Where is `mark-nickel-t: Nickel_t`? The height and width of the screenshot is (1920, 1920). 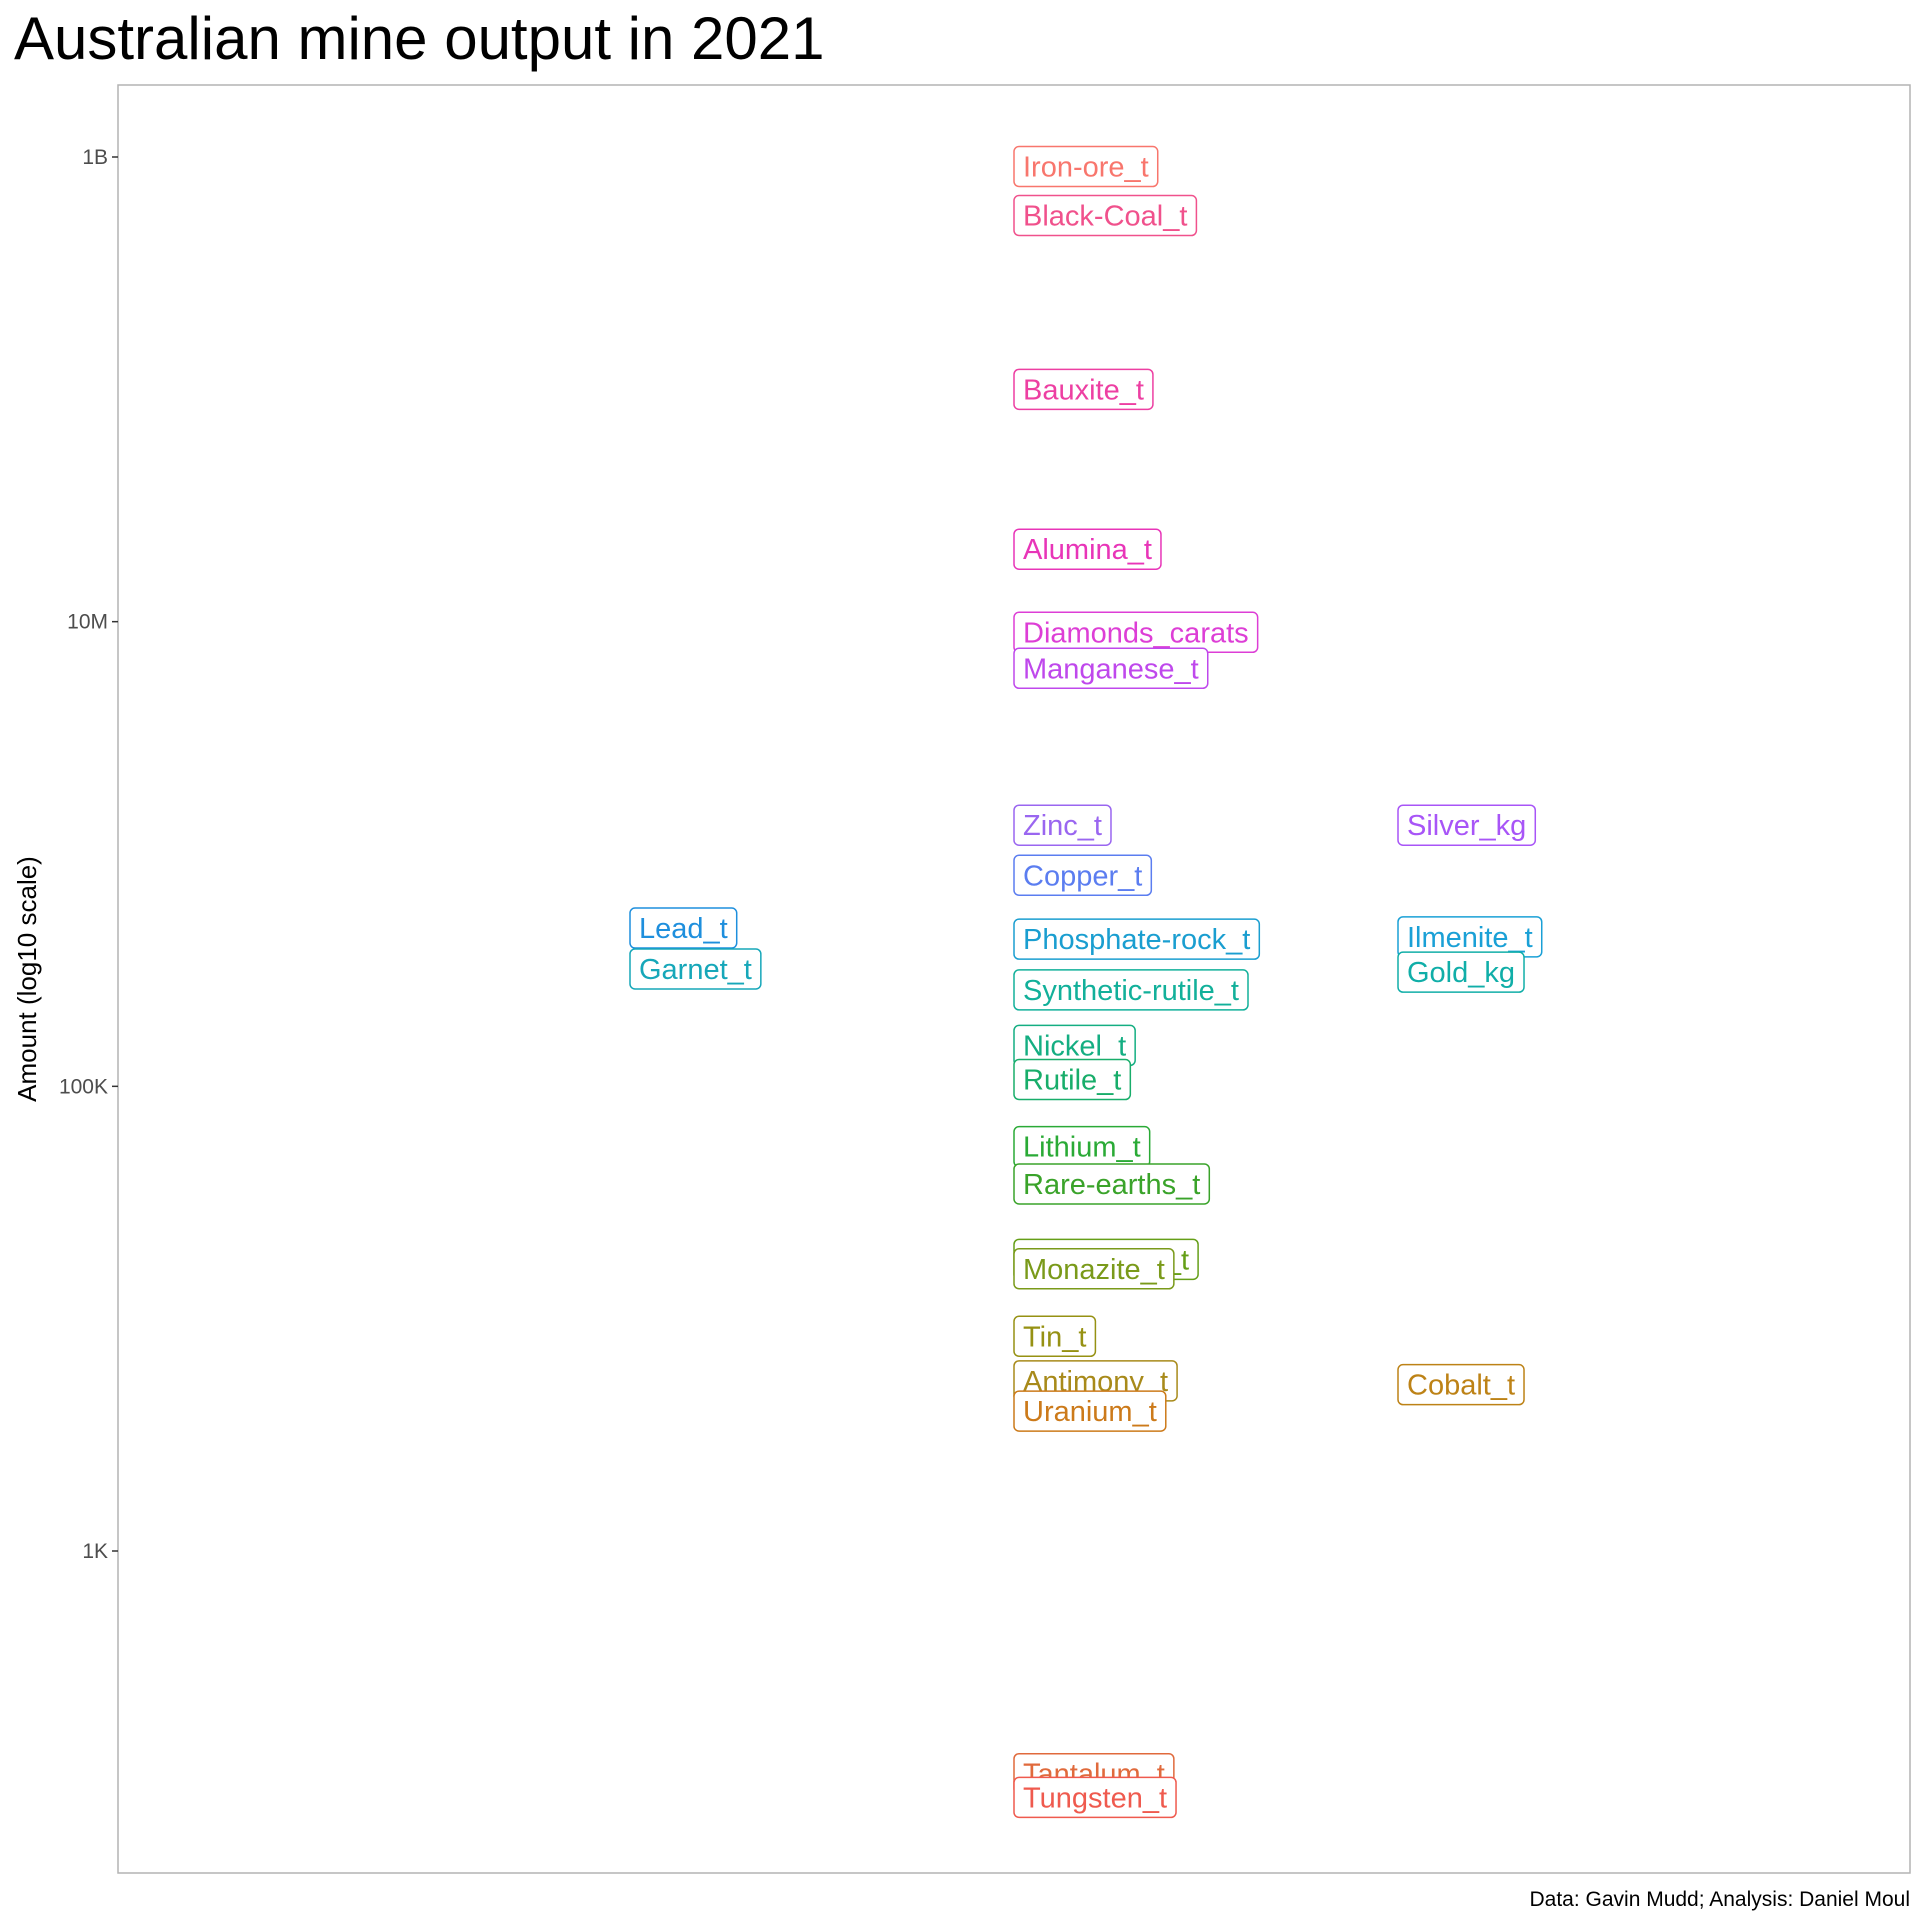
mark-nickel-t: Nickel_t is located at coordinates (1074, 1045).